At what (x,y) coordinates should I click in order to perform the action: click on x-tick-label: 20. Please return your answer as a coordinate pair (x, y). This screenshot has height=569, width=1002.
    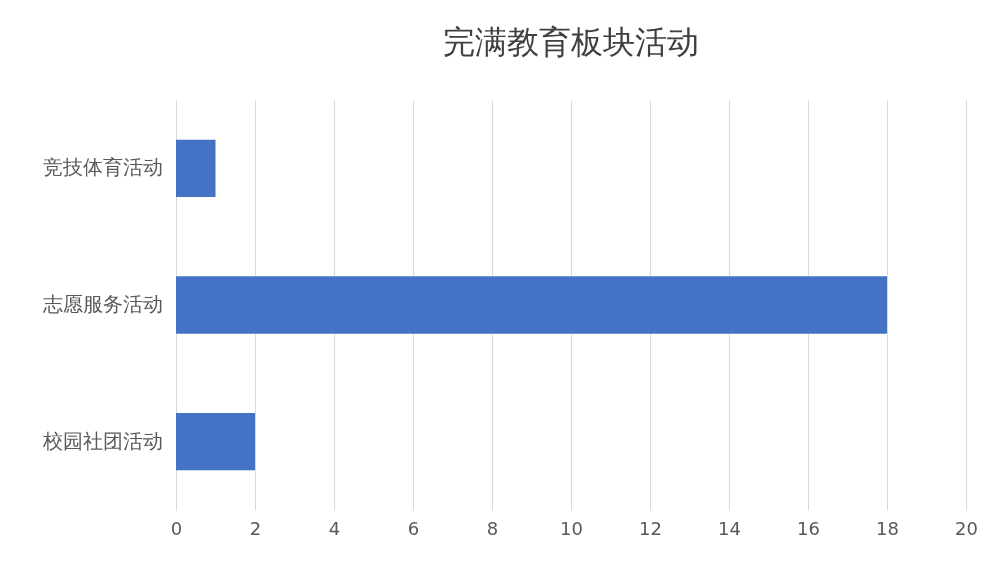
    Looking at the image, I should click on (966, 528).